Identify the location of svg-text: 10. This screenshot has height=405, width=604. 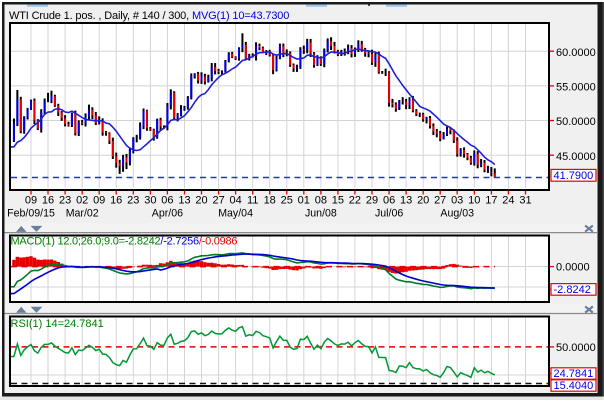
(474, 201).